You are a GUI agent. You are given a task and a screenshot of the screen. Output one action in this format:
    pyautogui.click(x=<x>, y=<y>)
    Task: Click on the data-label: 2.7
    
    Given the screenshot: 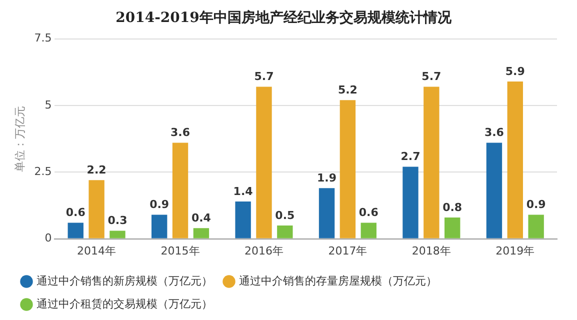 What is the action you would take?
    pyautogui.click(x=410, y=157)
    